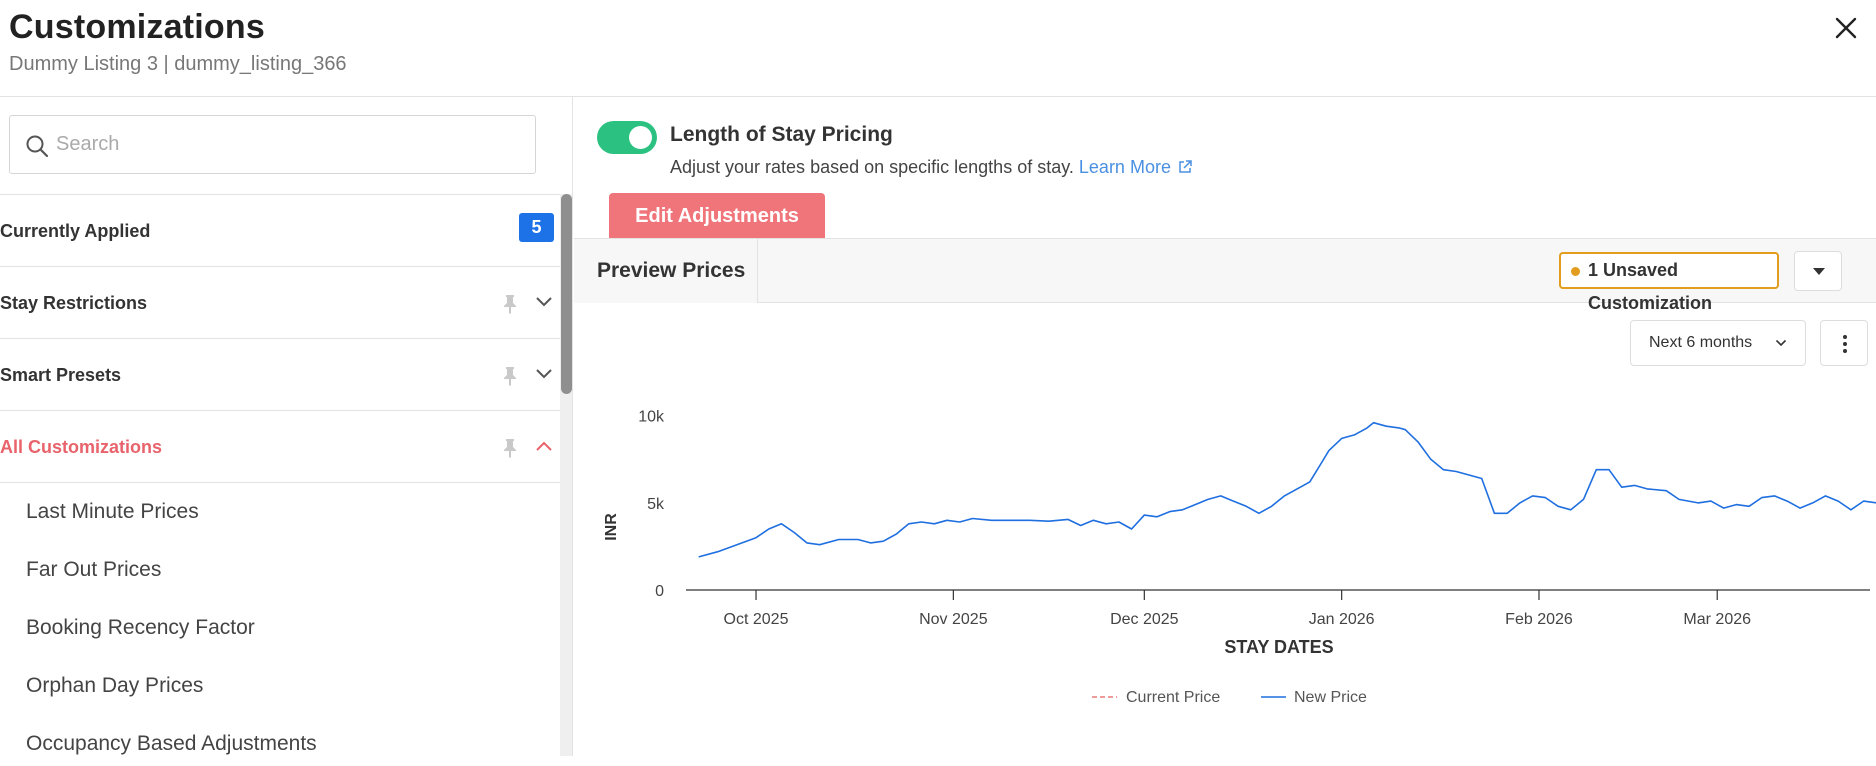 Image resolution: width=1876 pixels, height=766 pixels. What do you see at coordinates (544, 446) in the screenshot?
I see `chevron-up-icon` at bounding box center [544, 446].